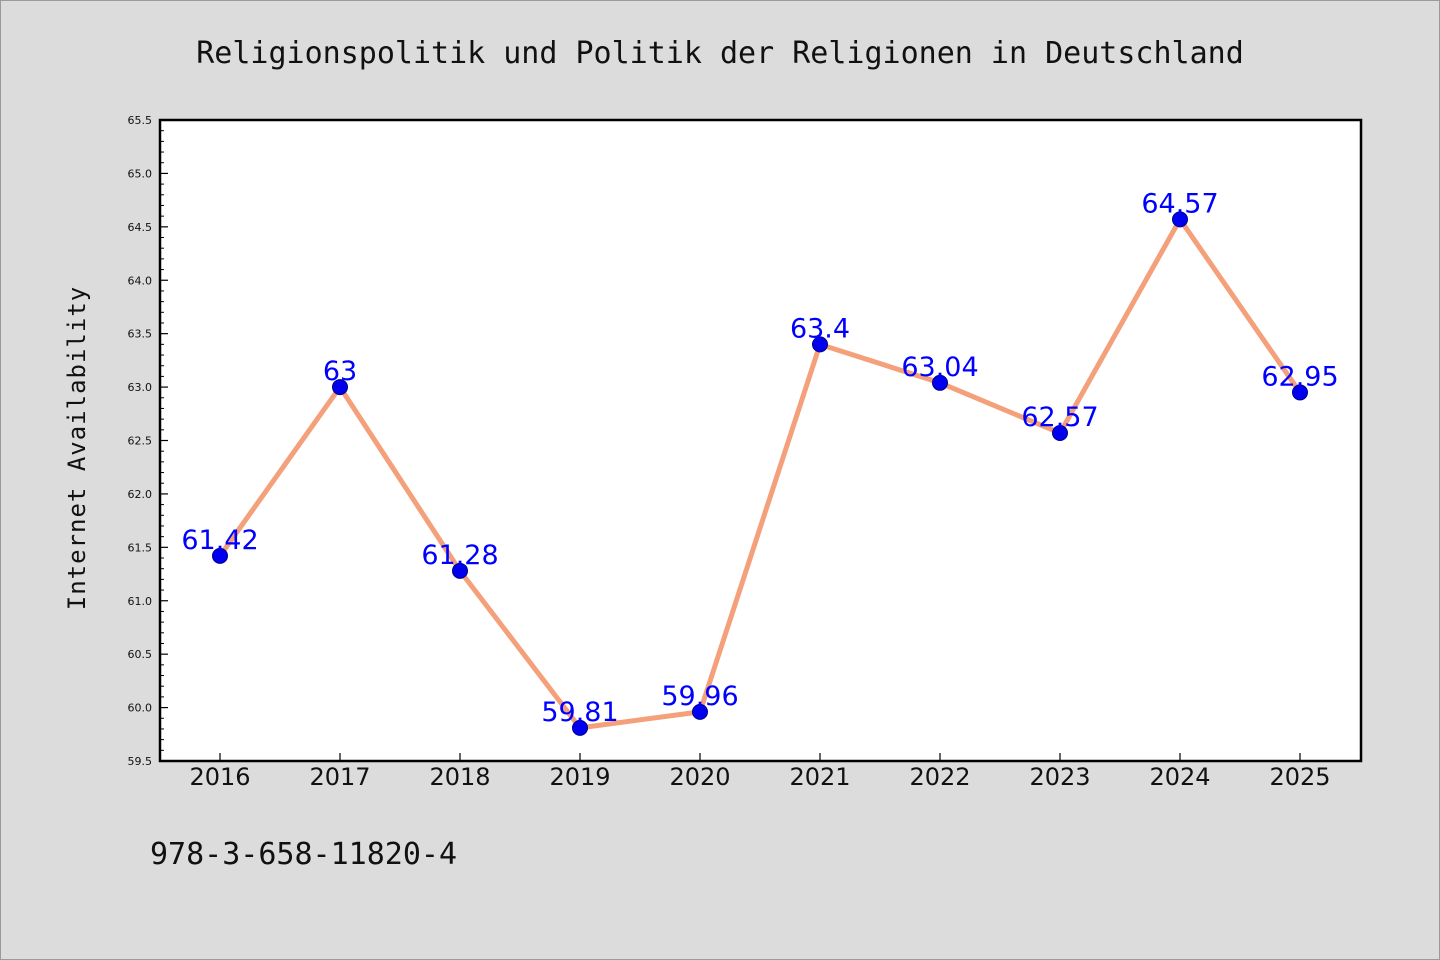 This screenshot has width=1440, height=960. What do you see at coordinates (939, 777) in the screenshot?
I see `x-tick-label: 2022` at bounding box center [939, 777].